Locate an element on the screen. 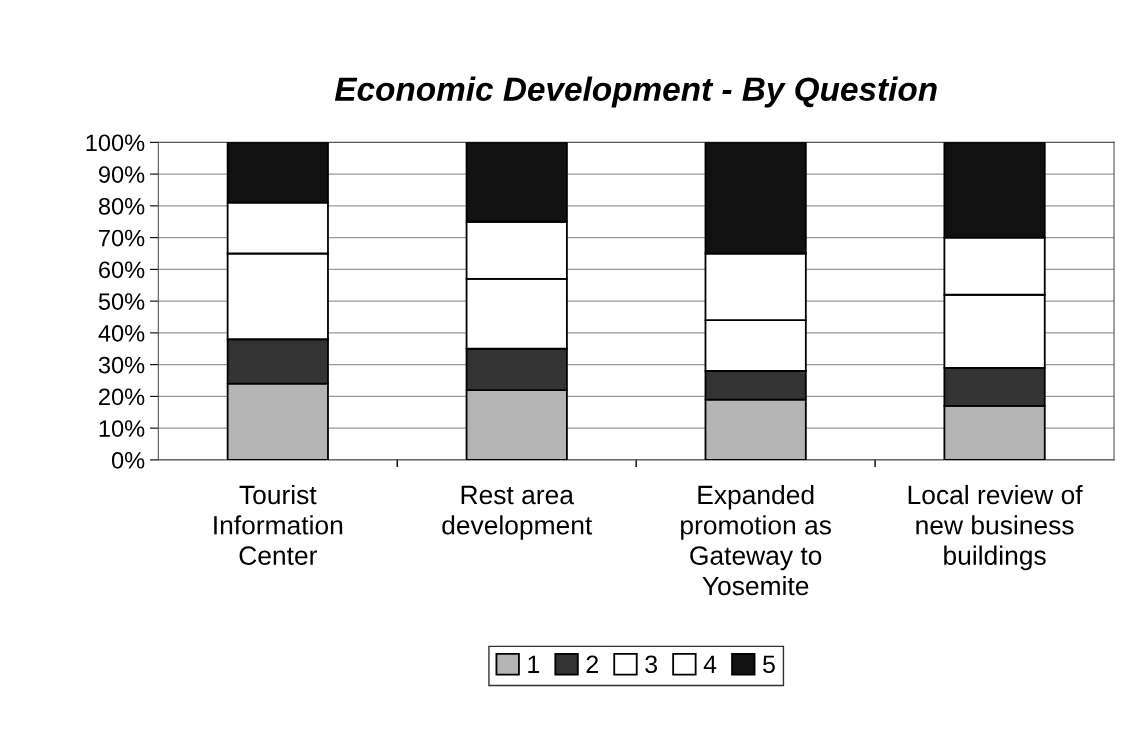  y-tick-label: 100% is located at coordinates (115, 143).